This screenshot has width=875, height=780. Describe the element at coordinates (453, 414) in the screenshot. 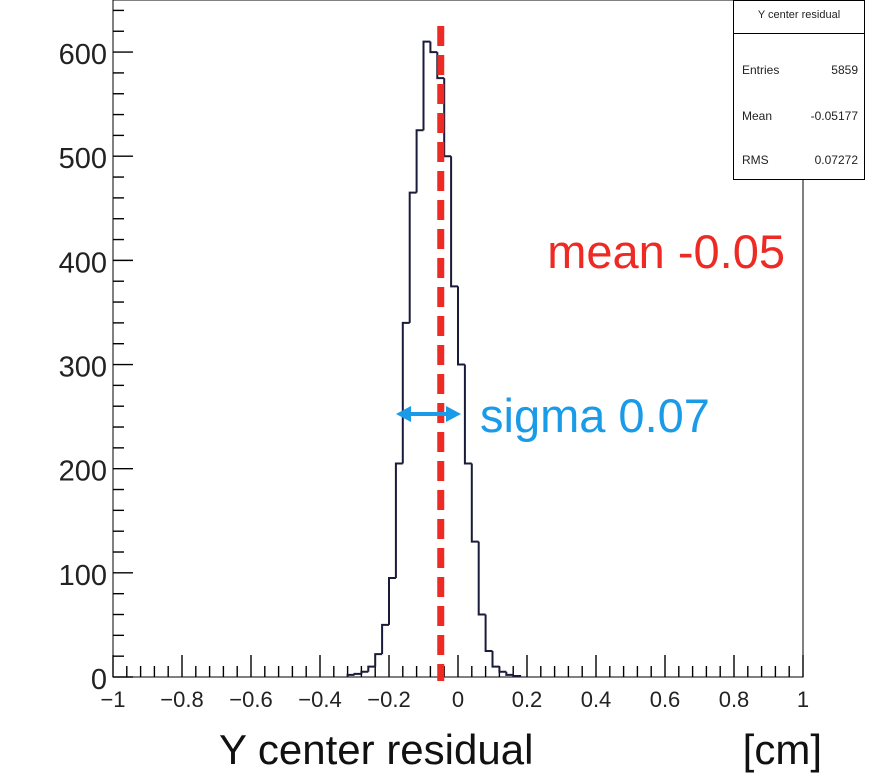

I see `sigma-arrowhead-right` at that location.